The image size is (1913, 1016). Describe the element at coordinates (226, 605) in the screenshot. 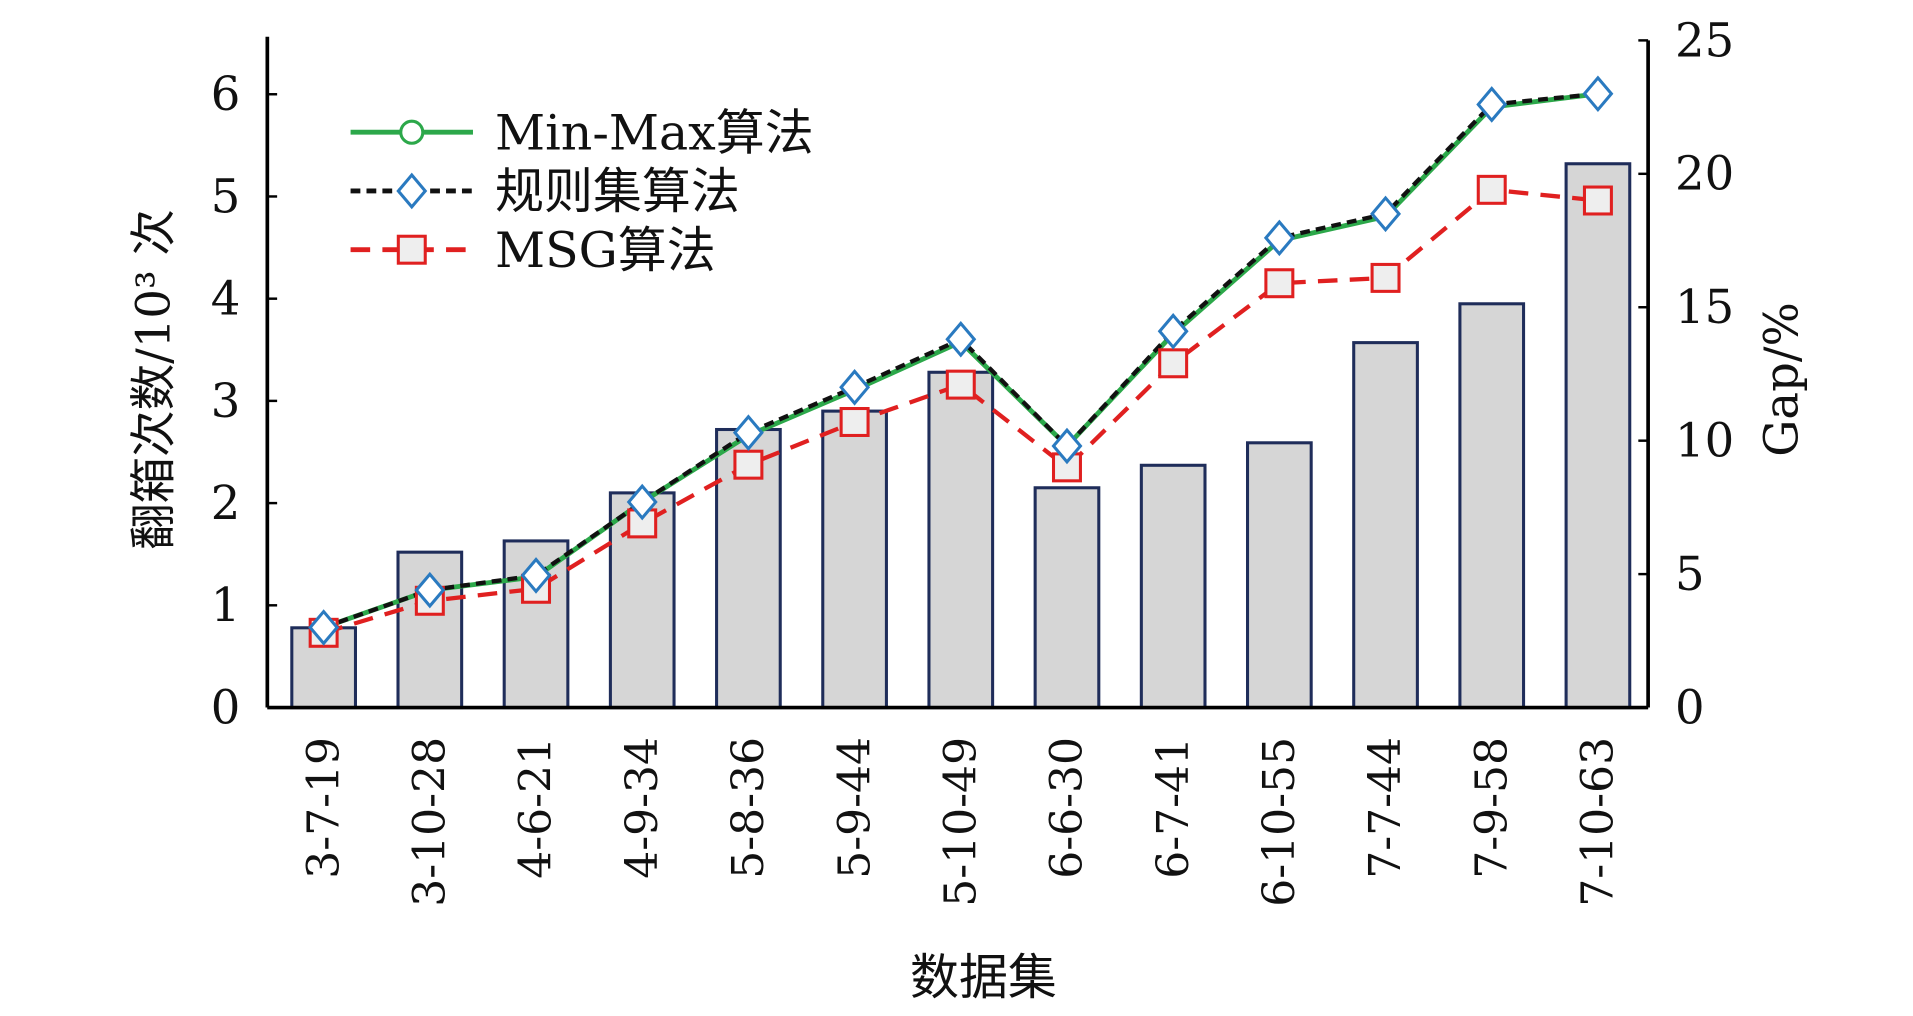

I see `y-tick-label: 1` at that location.